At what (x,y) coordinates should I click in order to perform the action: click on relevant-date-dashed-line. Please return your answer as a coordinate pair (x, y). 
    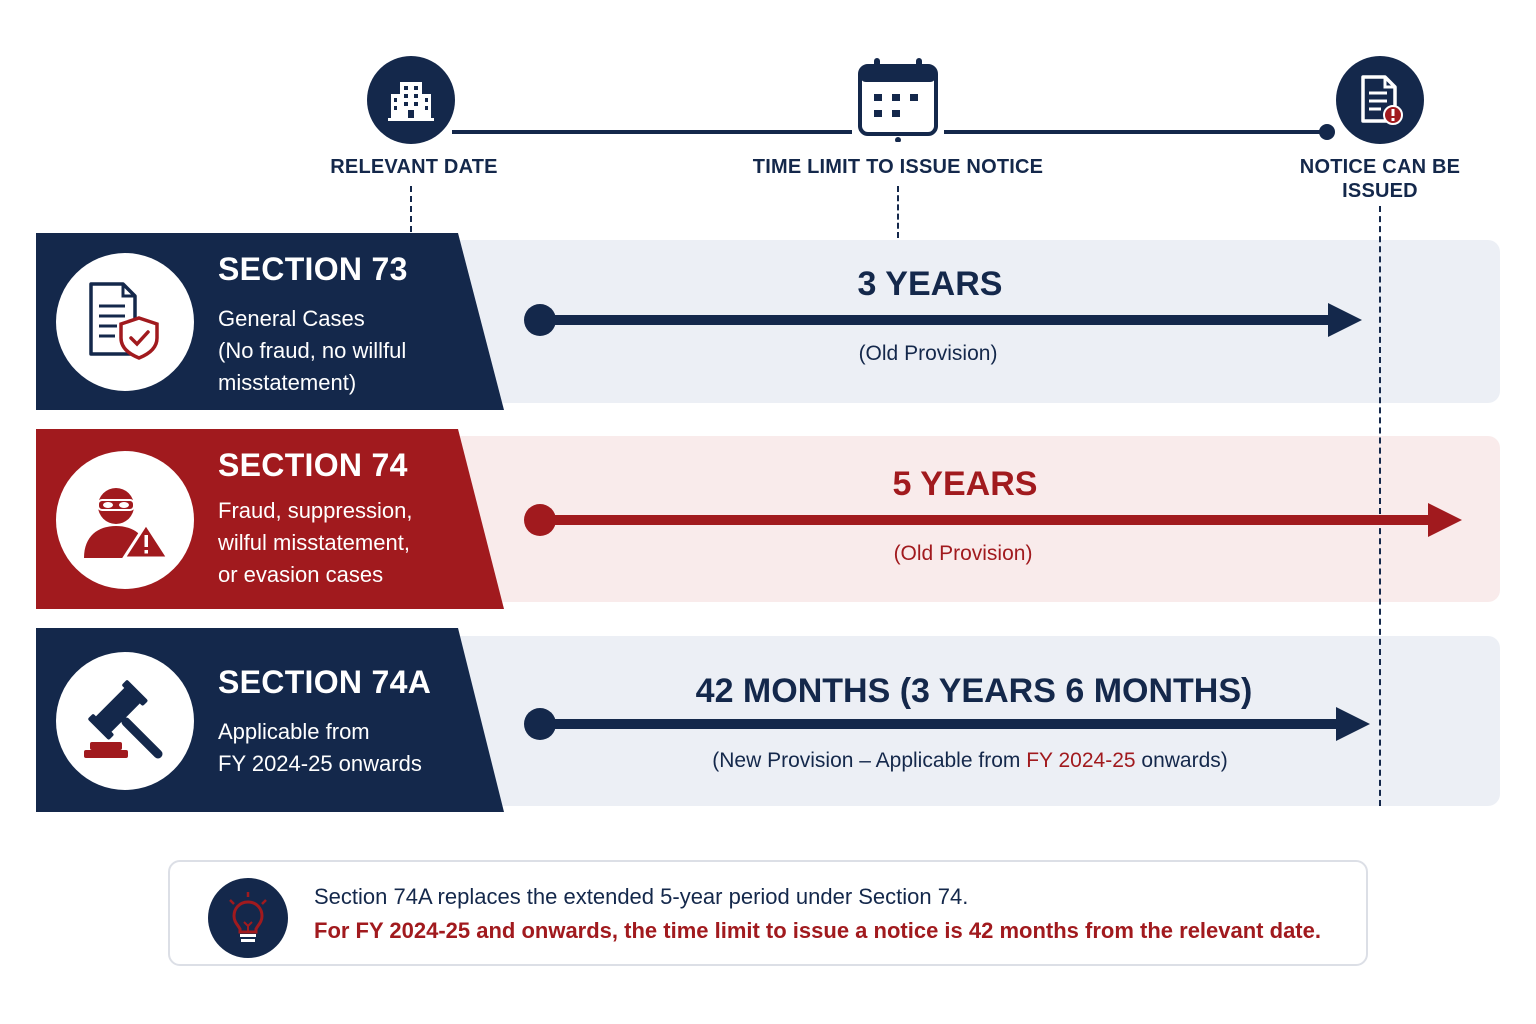
    Looking at the image, I should click on (411, 209).